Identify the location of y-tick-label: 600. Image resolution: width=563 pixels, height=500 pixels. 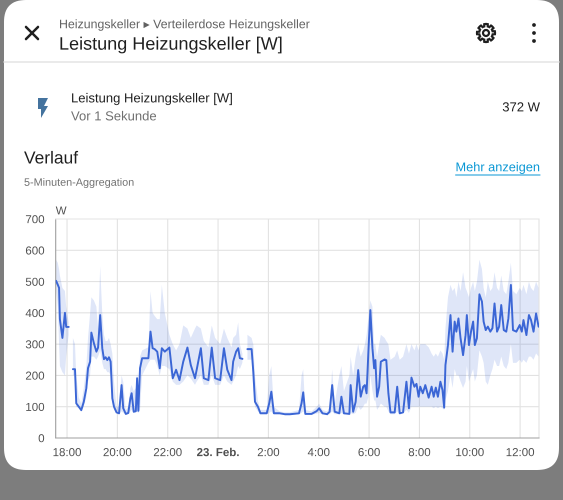
(35, 250).